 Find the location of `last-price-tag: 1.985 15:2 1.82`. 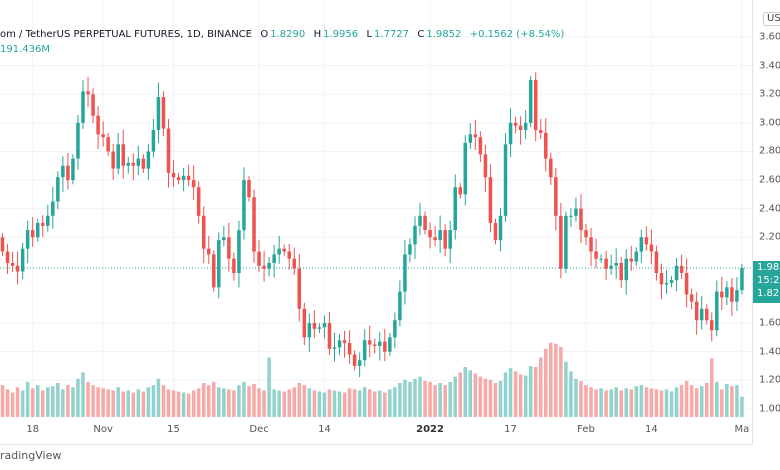

last-price-tag: 1.985 15:2 1.82 is located at coordinates (766, 282).